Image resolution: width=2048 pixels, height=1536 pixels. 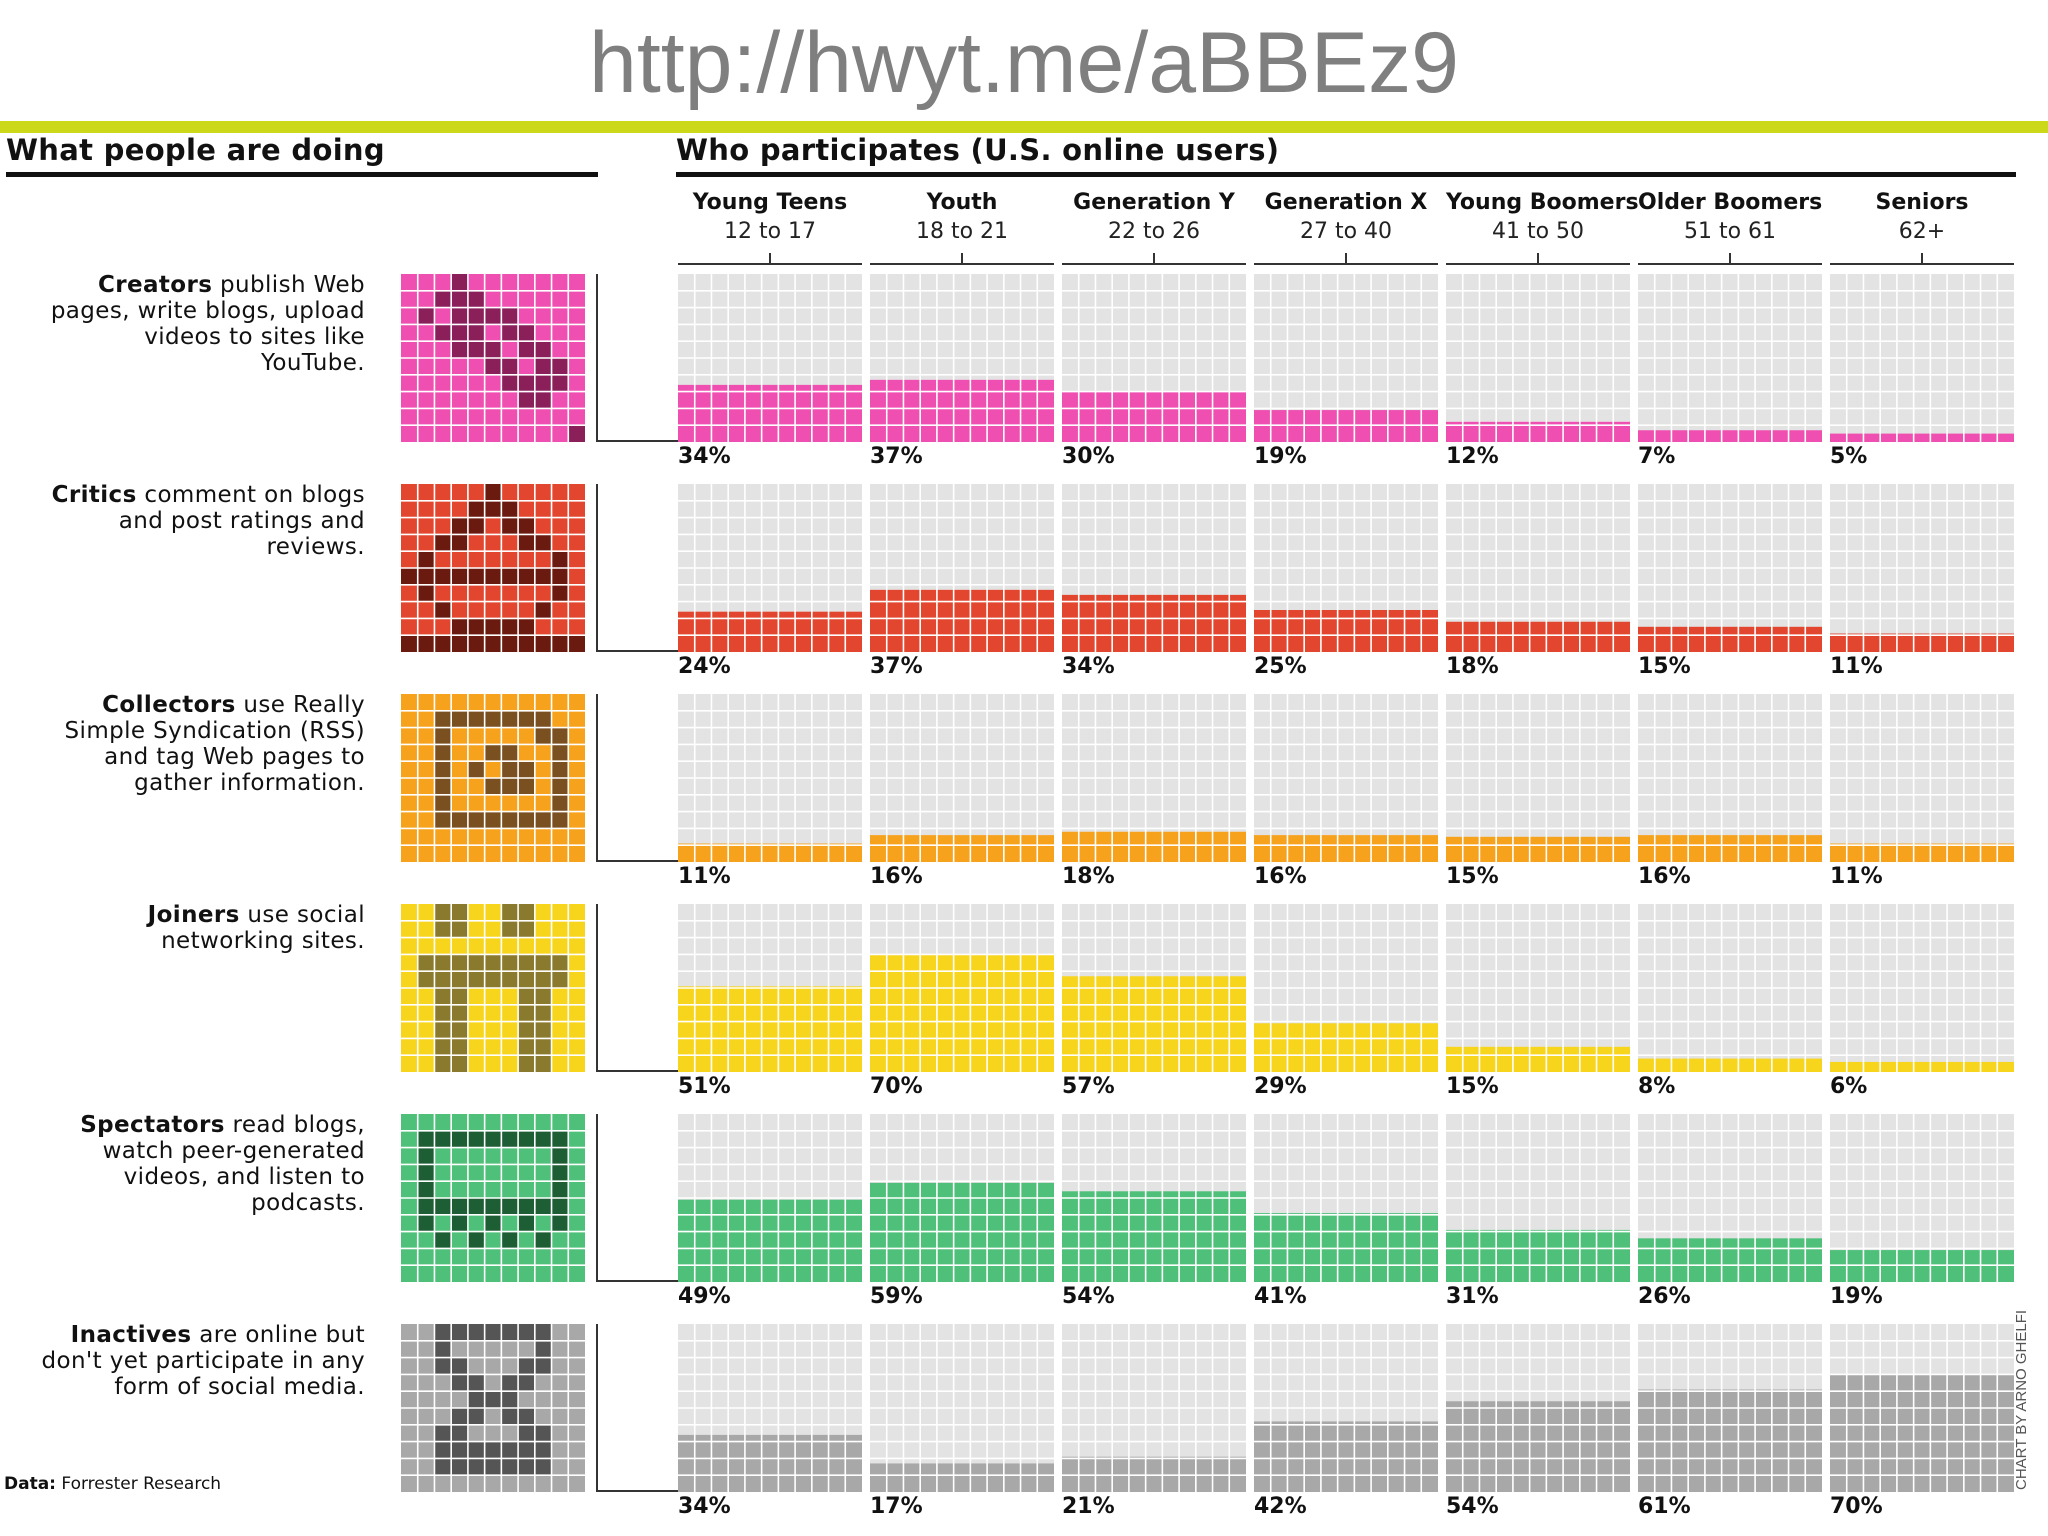 What do you see at coordinates (1538, 231) in the screenshot?
I see `generation-age: 41 to 50` at bounding box center [1538, 231].